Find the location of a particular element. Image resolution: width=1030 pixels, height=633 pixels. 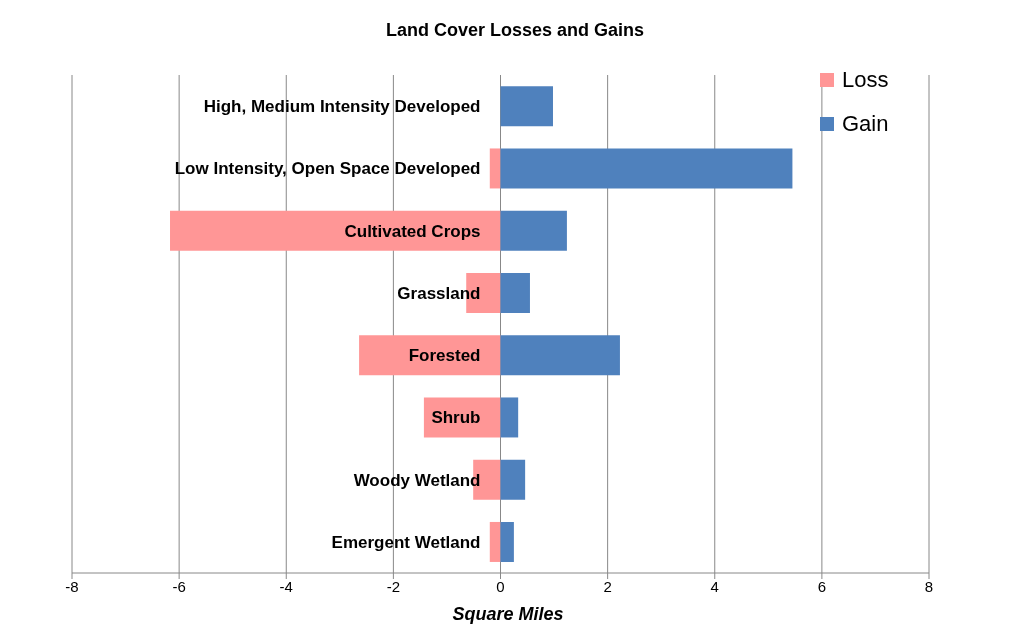

x-tick-label: -6 is located at coordinates (179, 586).